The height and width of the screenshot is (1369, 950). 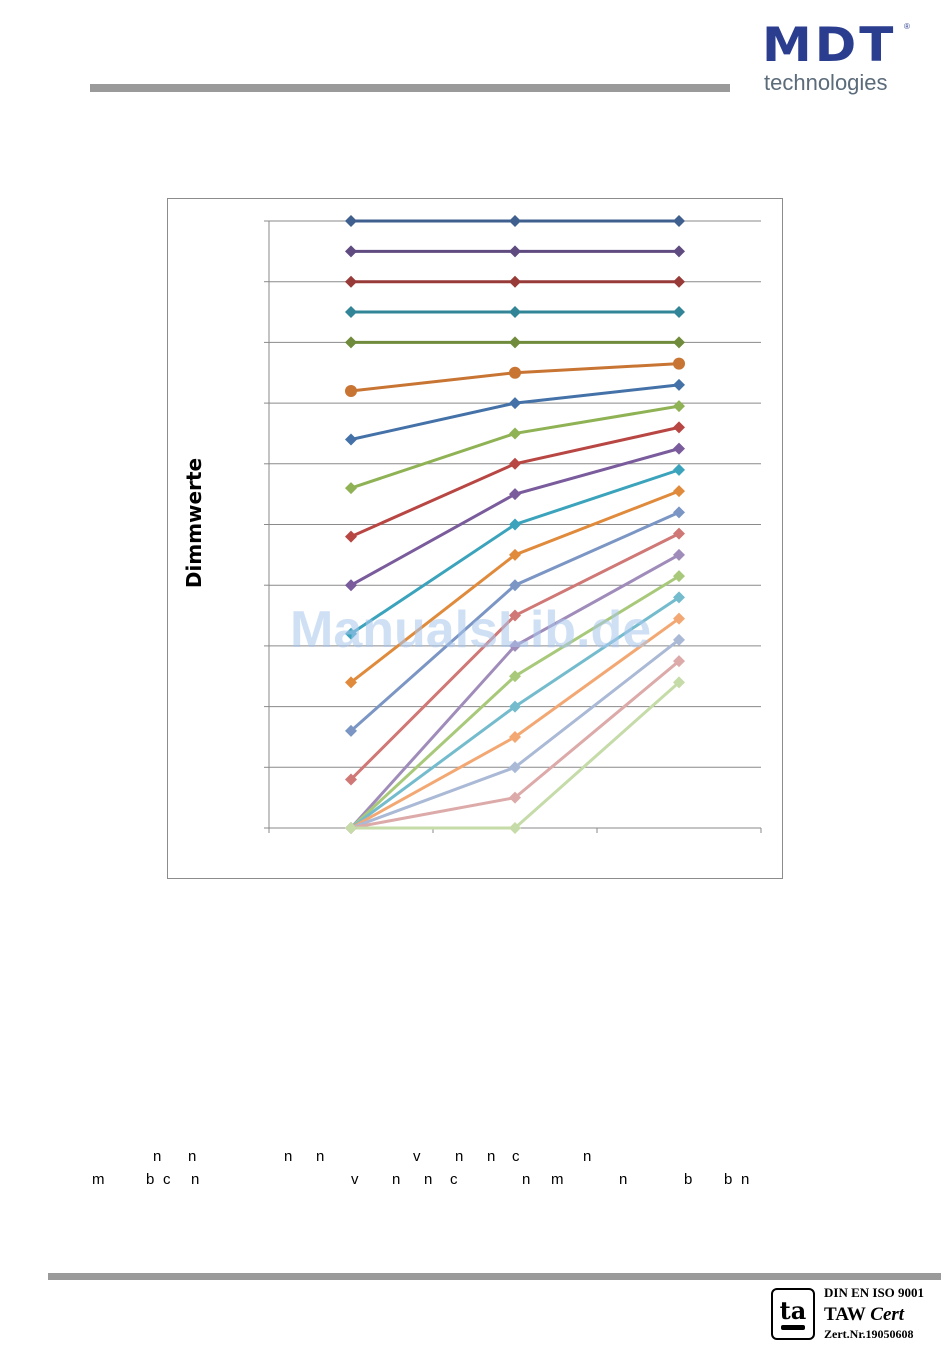 What do you see at coordinates (355, 1179) in the screenshot?
I see `text-fragment-line2: v` at bounding box center [355, 1179].